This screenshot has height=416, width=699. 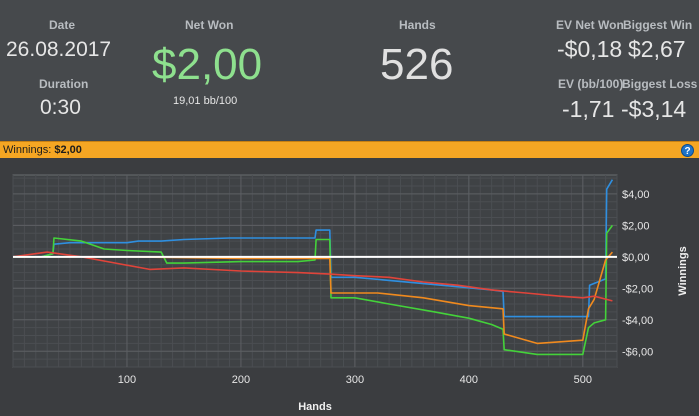 I want to click on winnings-label: Winnings:, so click(x=27, y=150).